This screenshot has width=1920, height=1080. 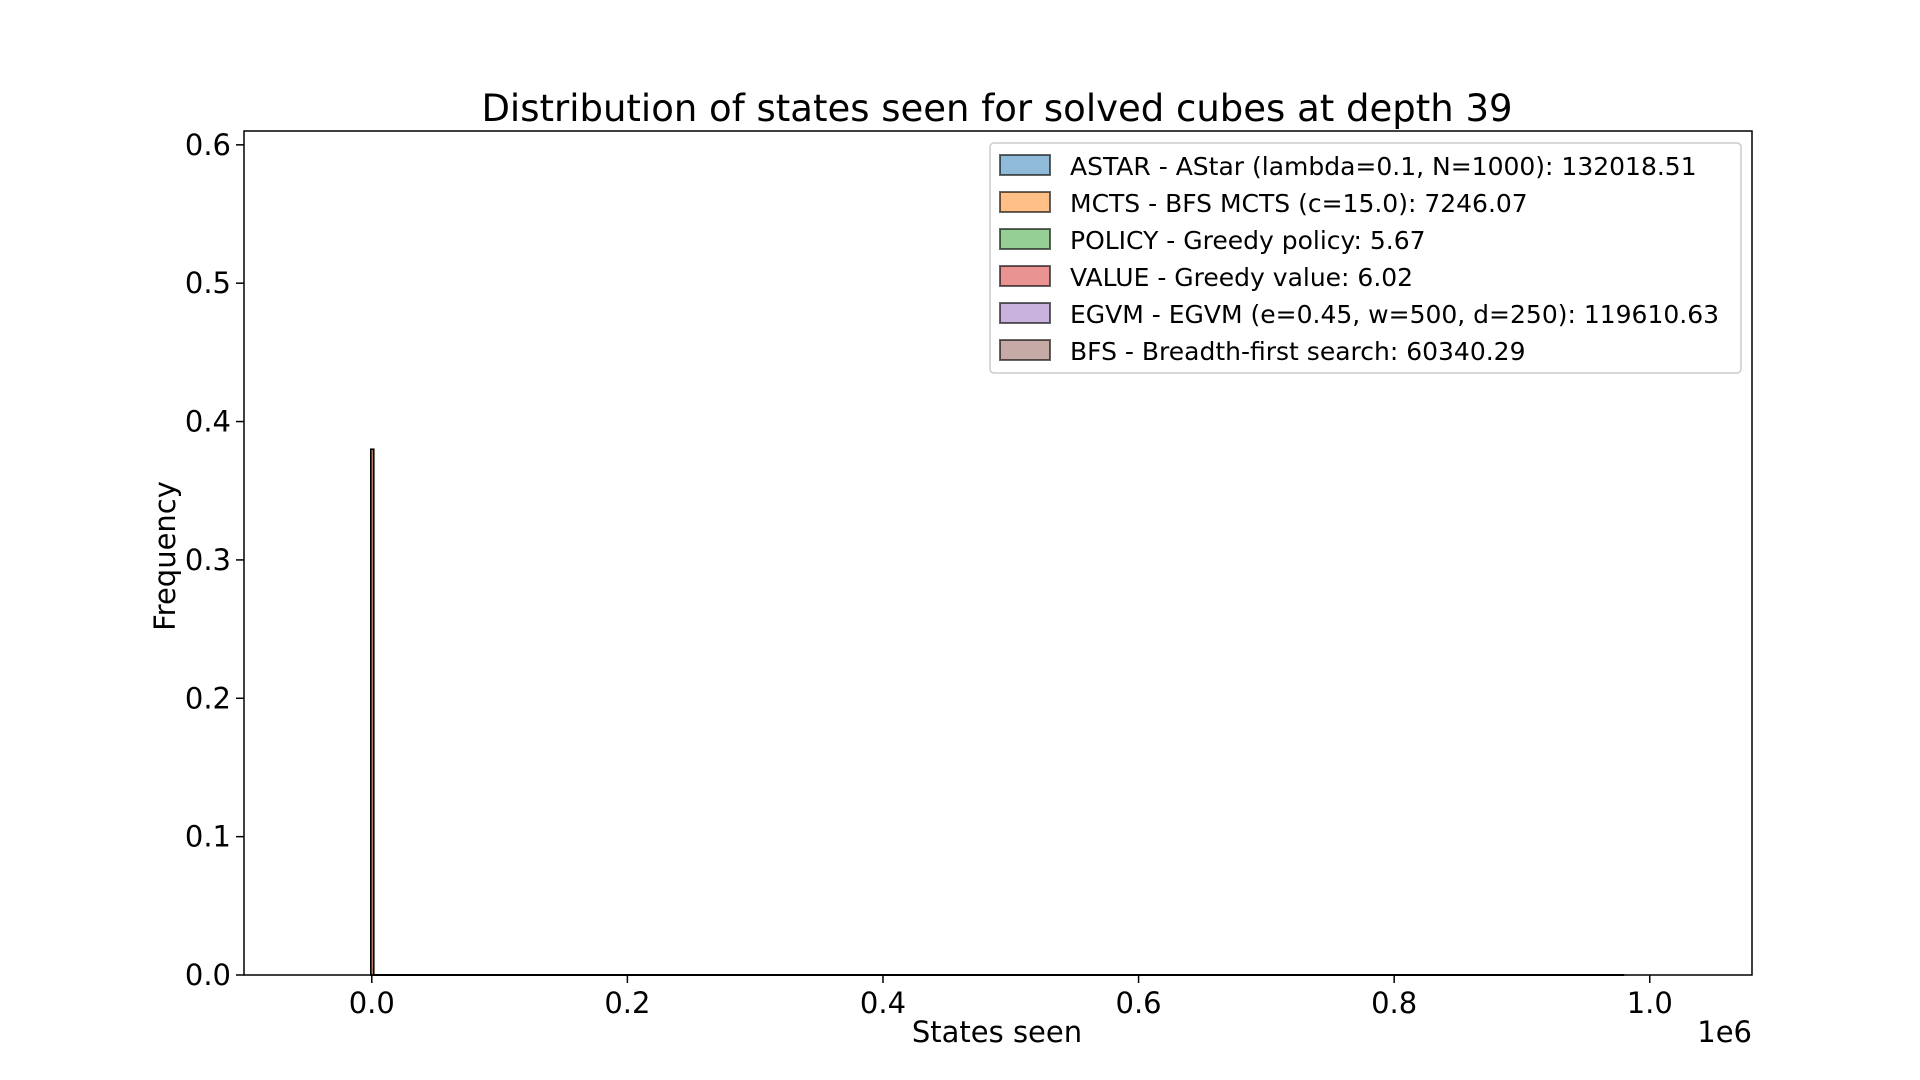 I want to click on x-axis-label: States seen, so click(x=997, y=1032).